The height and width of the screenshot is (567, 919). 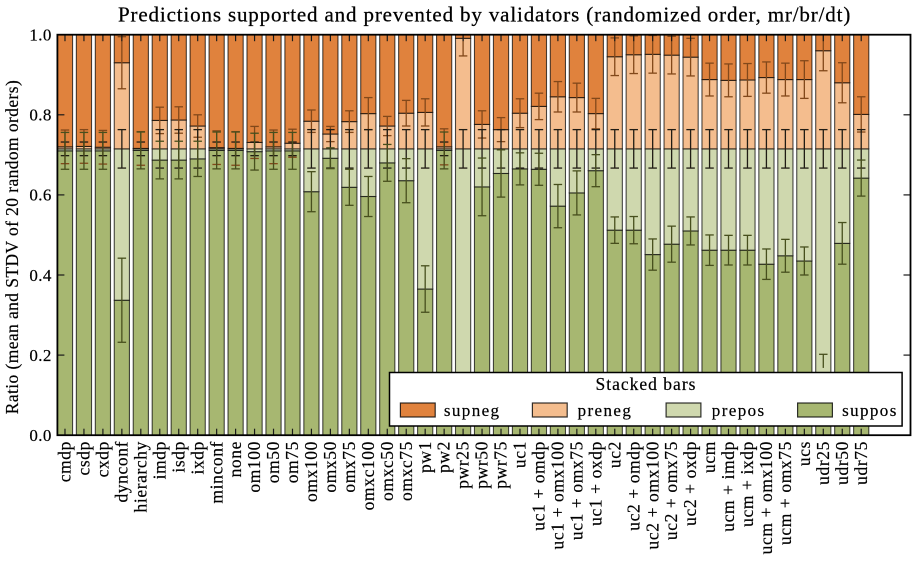 What do you see at coordinates (349, 467) in the screenshot?
I see `svg-text: omx75` at bounding box center [349, 467].